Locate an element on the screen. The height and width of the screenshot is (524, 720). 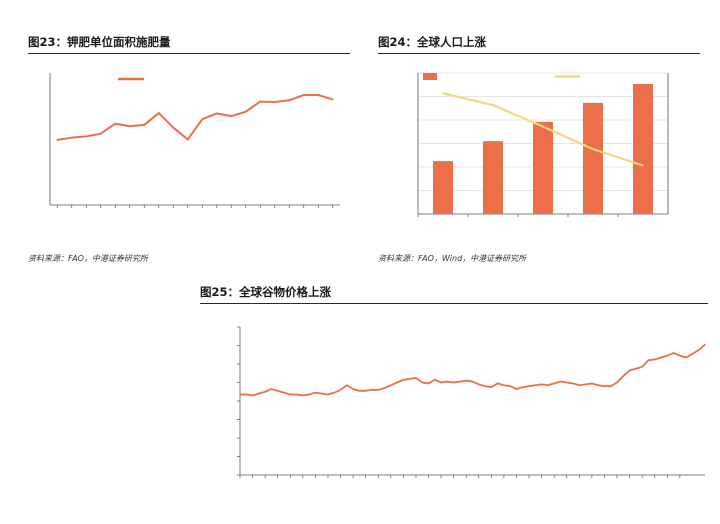
fig24-legend-bar-swatch is located at coordinates (430, 76).